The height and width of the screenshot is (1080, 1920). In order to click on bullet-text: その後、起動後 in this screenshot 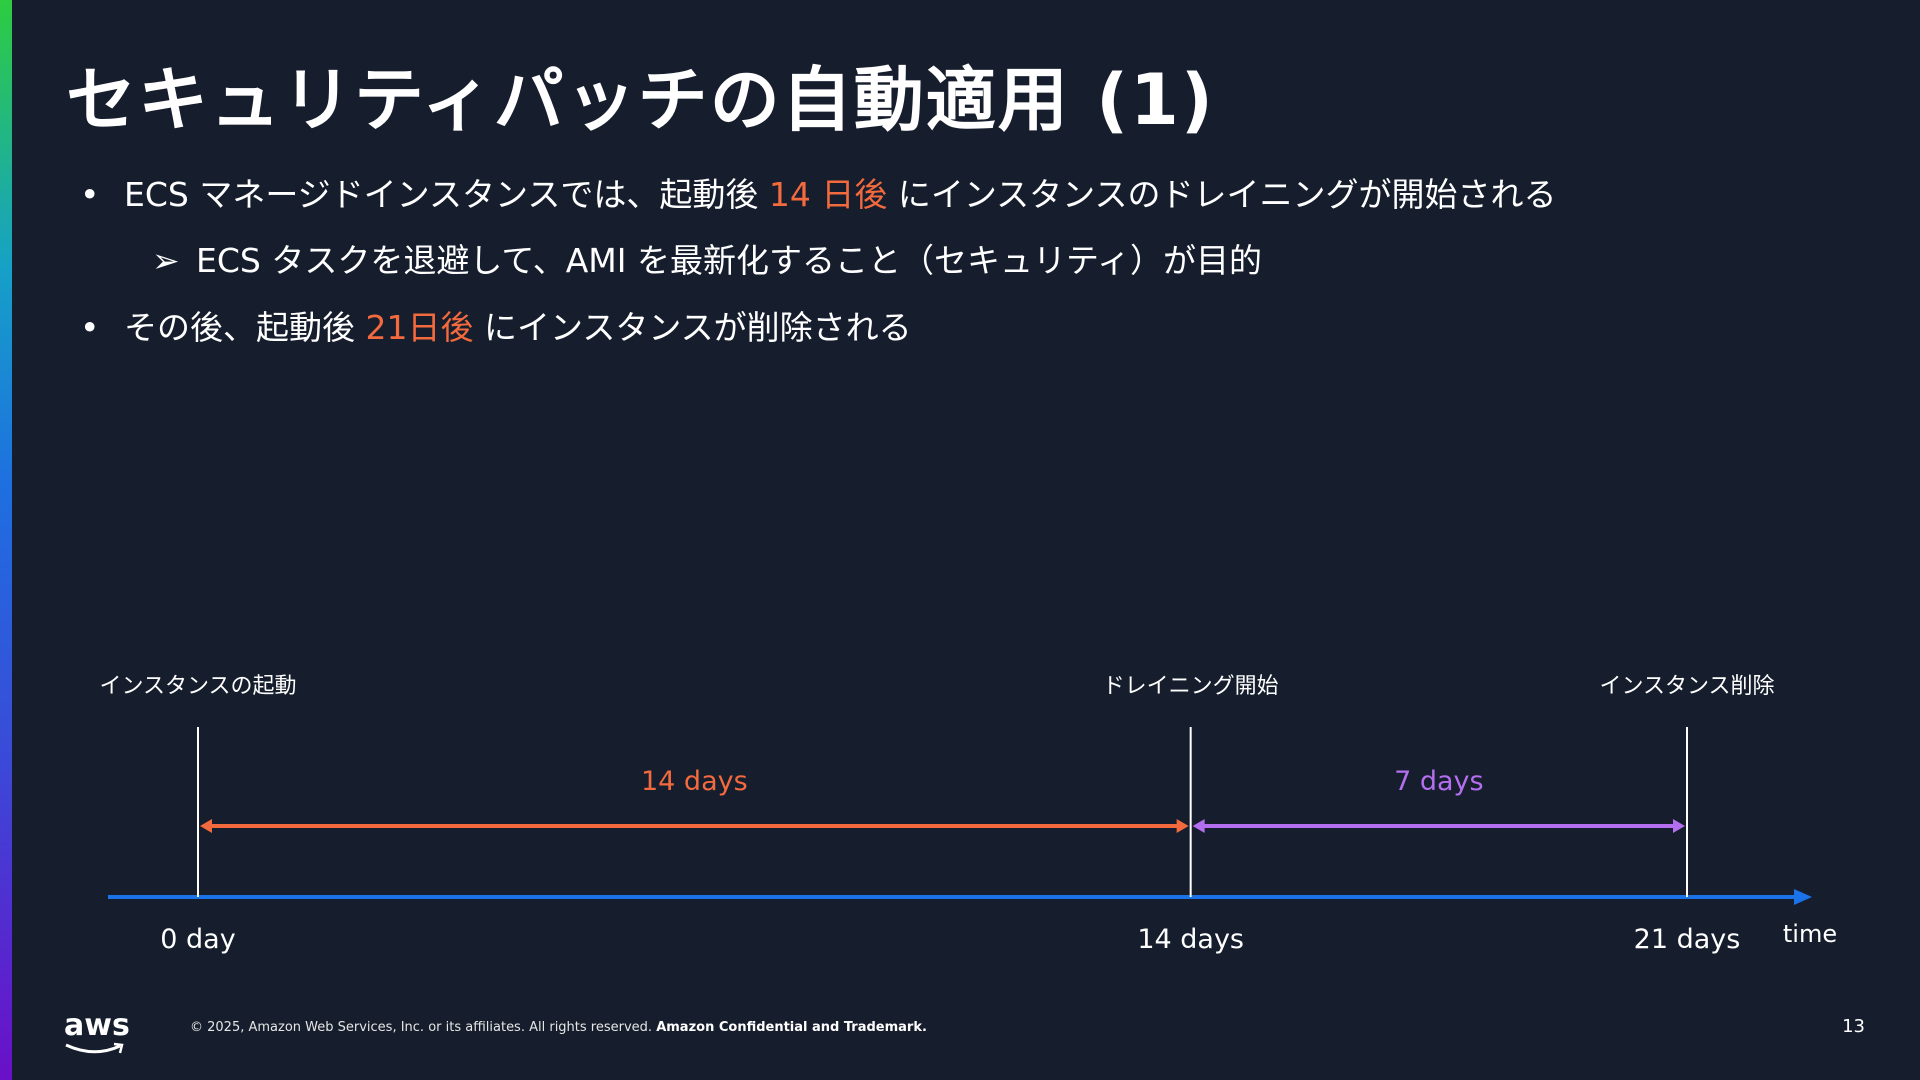, I will do `click(245, 327)`.